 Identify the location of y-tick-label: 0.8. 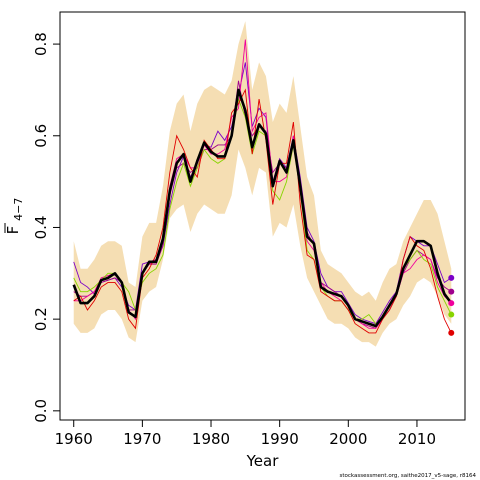
(41, 44).